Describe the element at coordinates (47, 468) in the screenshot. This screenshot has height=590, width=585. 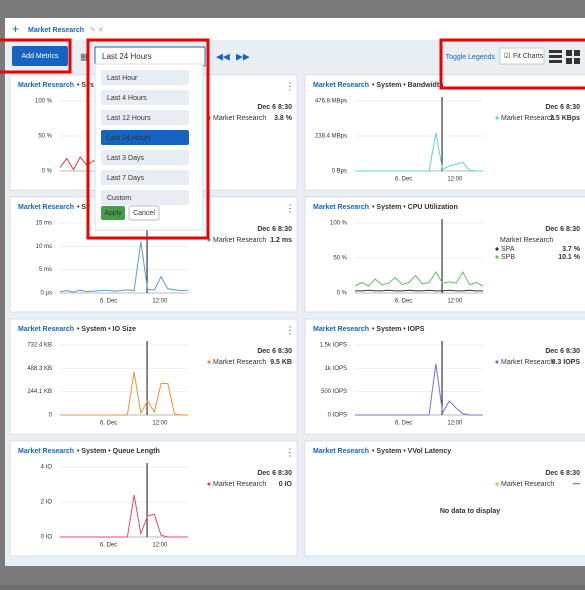
I see `y-tick-label: 4 IO` at that location.